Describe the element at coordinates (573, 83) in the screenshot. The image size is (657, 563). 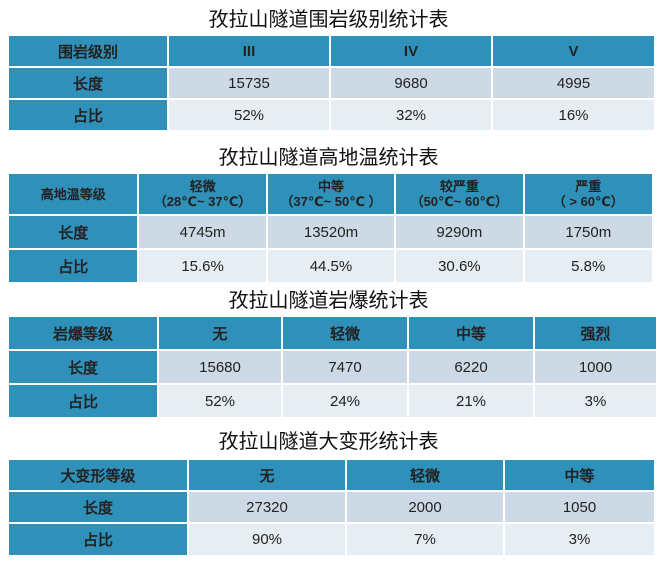
I see `cell: 4995` at that location.